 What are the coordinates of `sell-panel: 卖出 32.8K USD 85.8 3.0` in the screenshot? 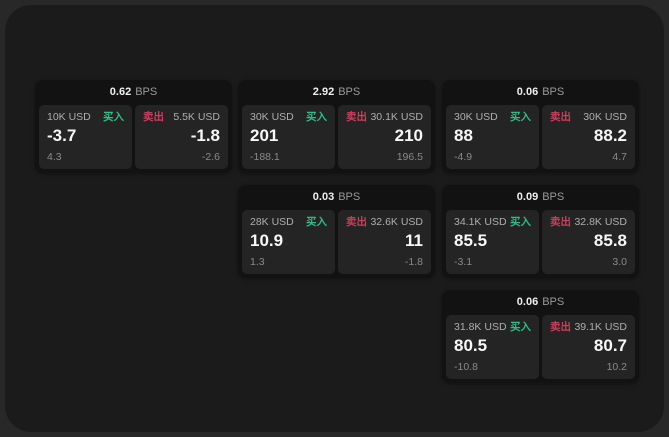 It's located at (588, 242).